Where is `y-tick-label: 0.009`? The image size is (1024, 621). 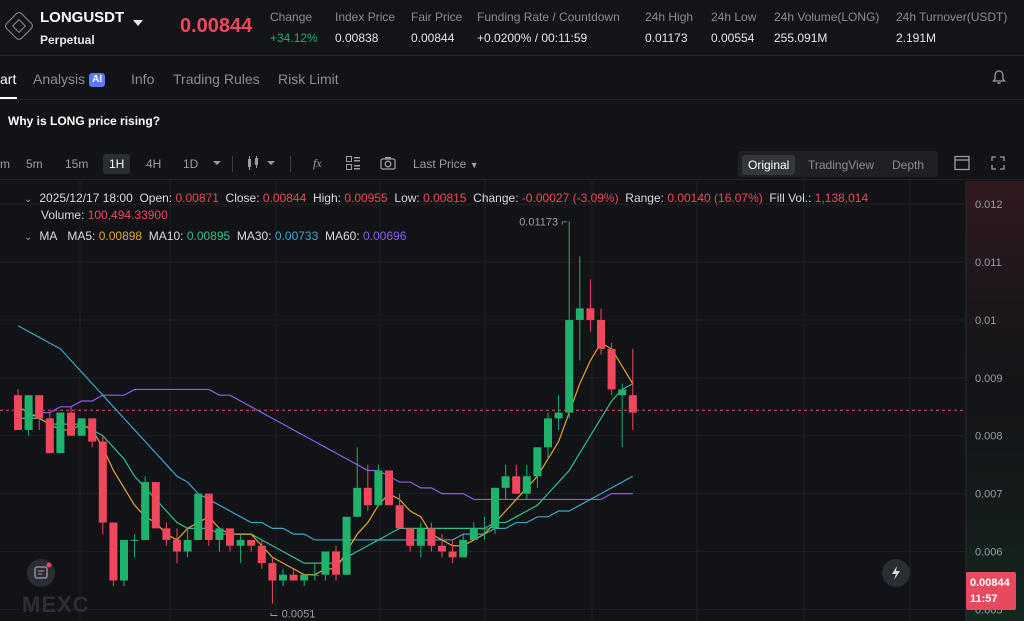 y-tick-label: 0.009 is located at coordinates (989, 379).